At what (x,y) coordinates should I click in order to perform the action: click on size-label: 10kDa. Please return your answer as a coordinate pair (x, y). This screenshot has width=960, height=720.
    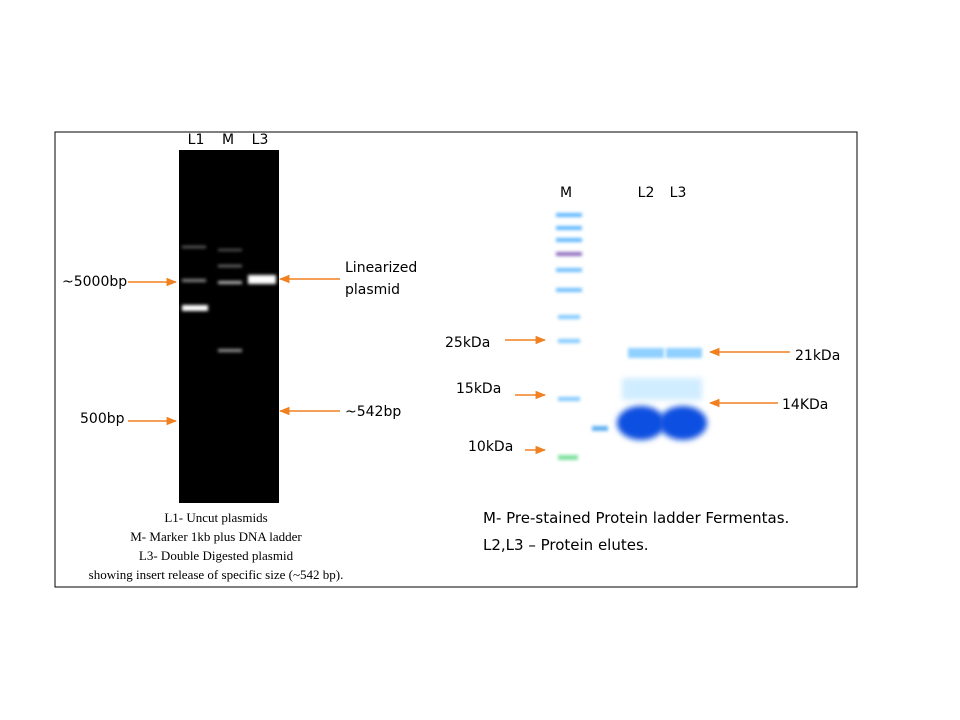
    Looking at the image, I should click on (490, 447).